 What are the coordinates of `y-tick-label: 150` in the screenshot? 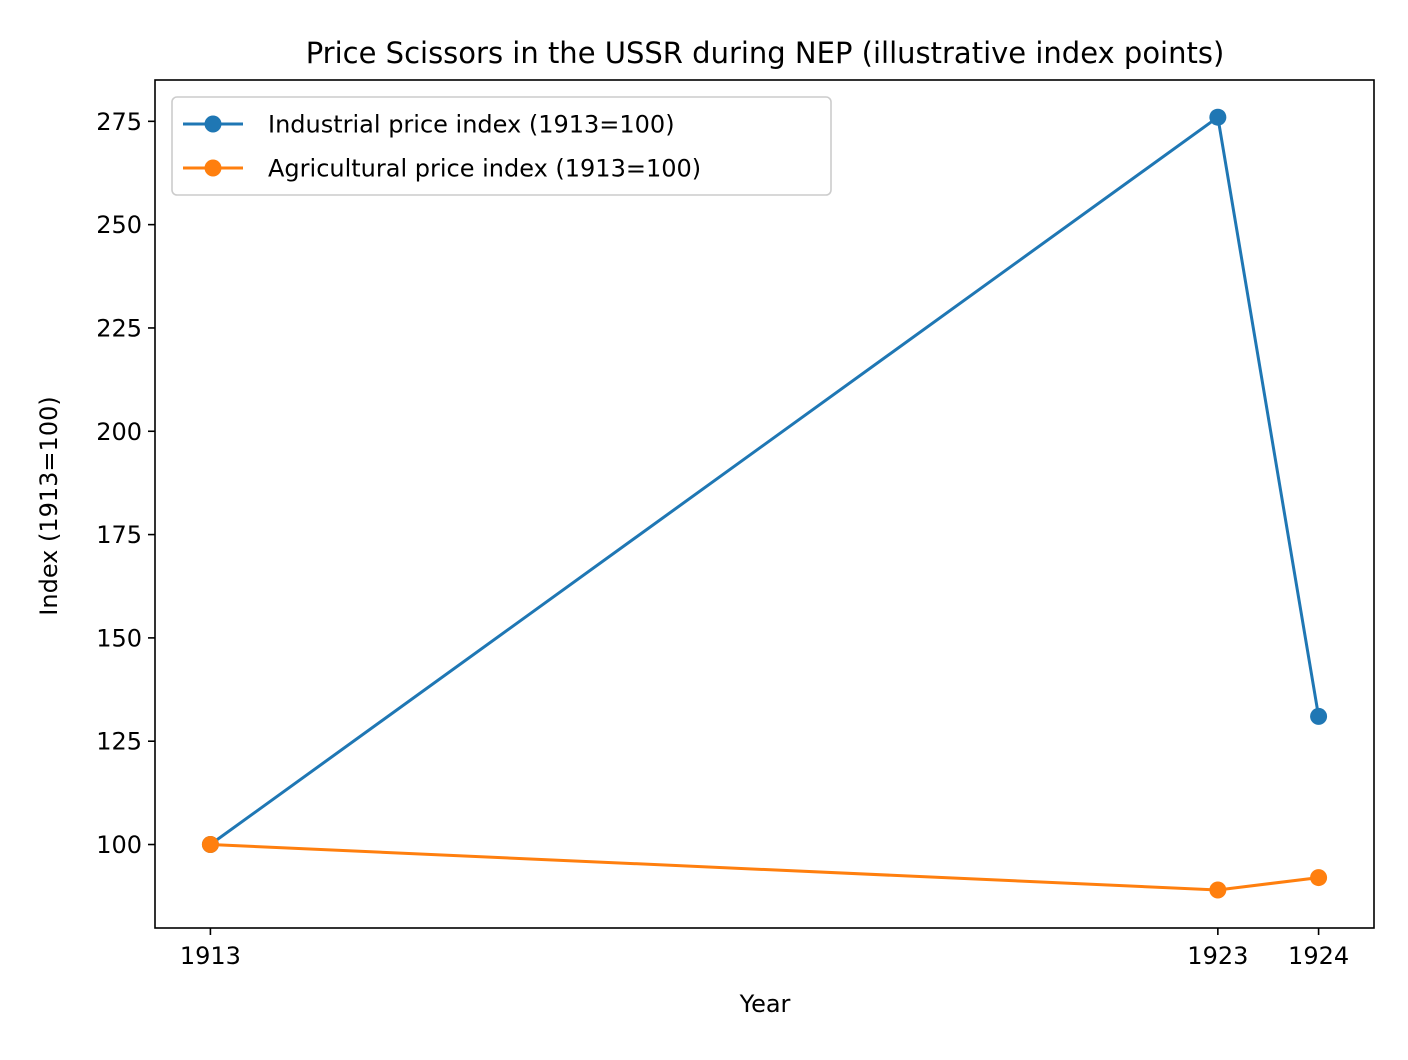 It's located at (119, 638).